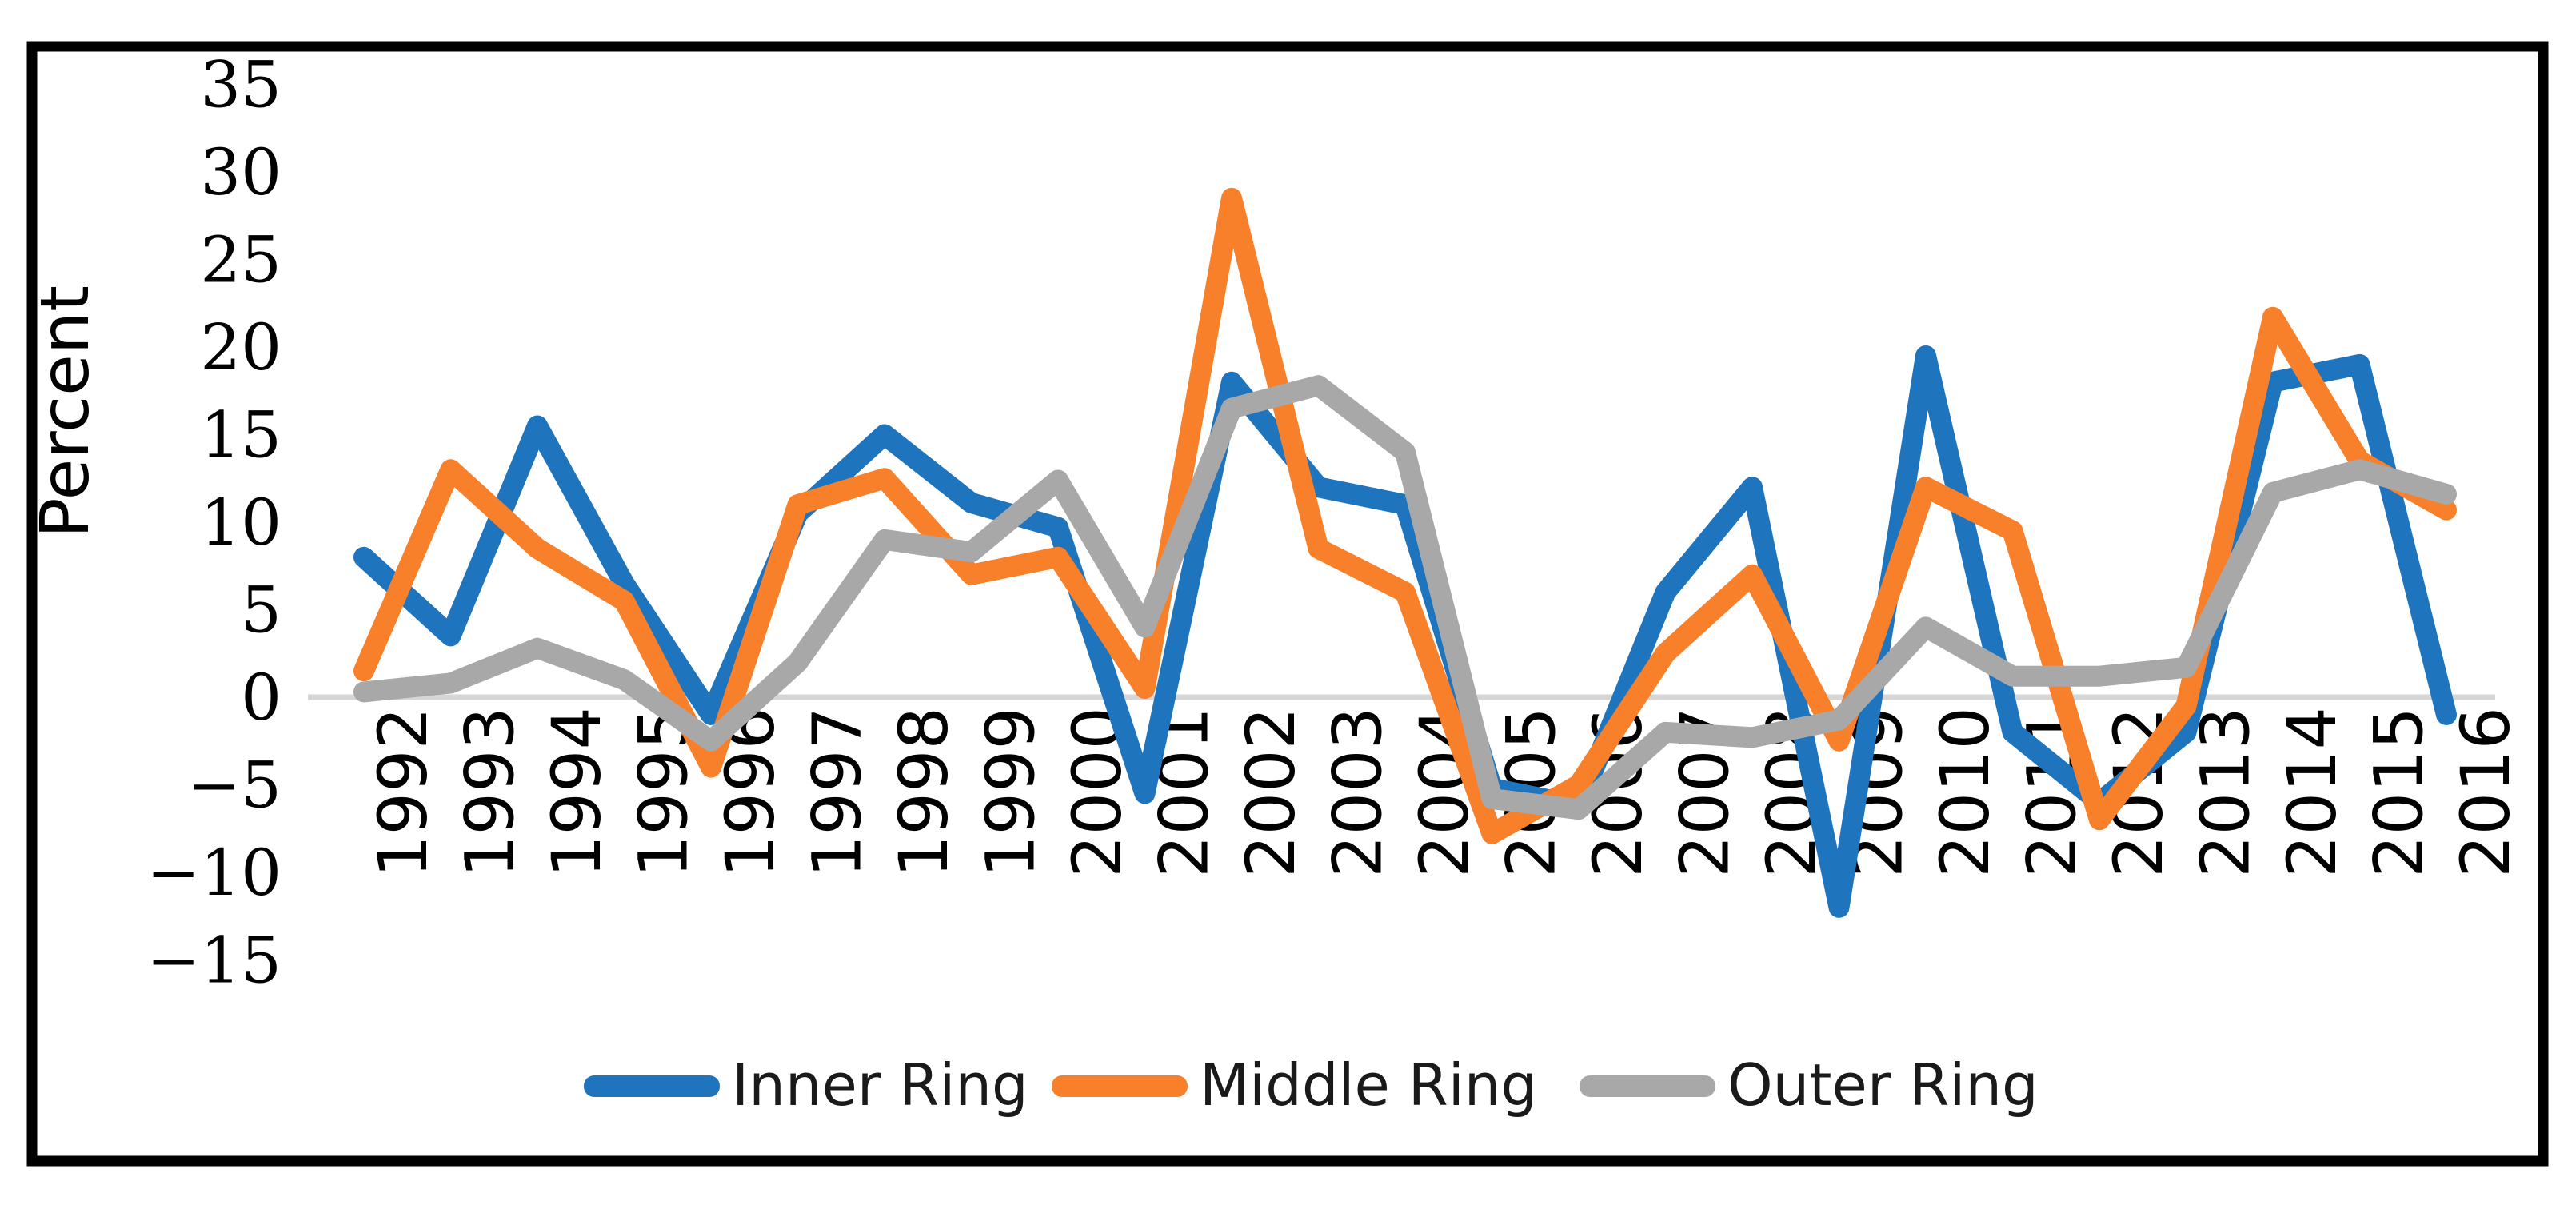 This screenshot has height=1205, width=2576. What do you see at coordinates (1271, 792) in the screenshot?
I see `x-tick-label: 2002` at bounding box center [1271, 792].